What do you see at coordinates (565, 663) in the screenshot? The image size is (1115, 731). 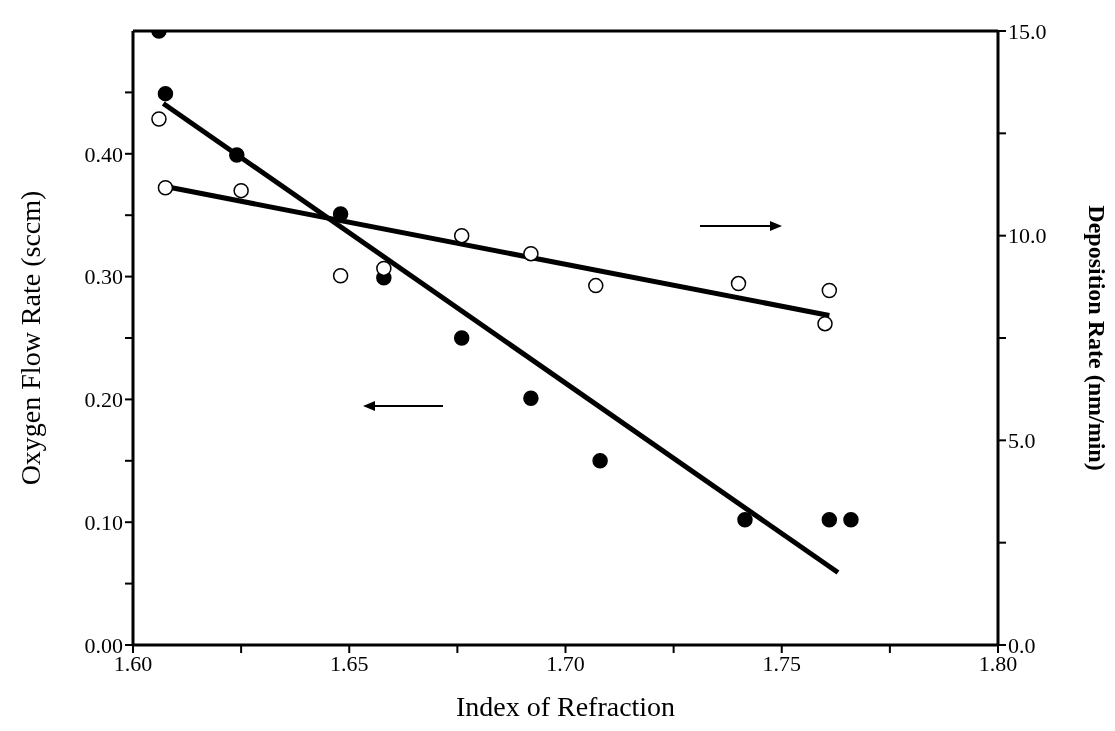 I see `x-tick-label: 1.70` at bounding box center [565, 663].